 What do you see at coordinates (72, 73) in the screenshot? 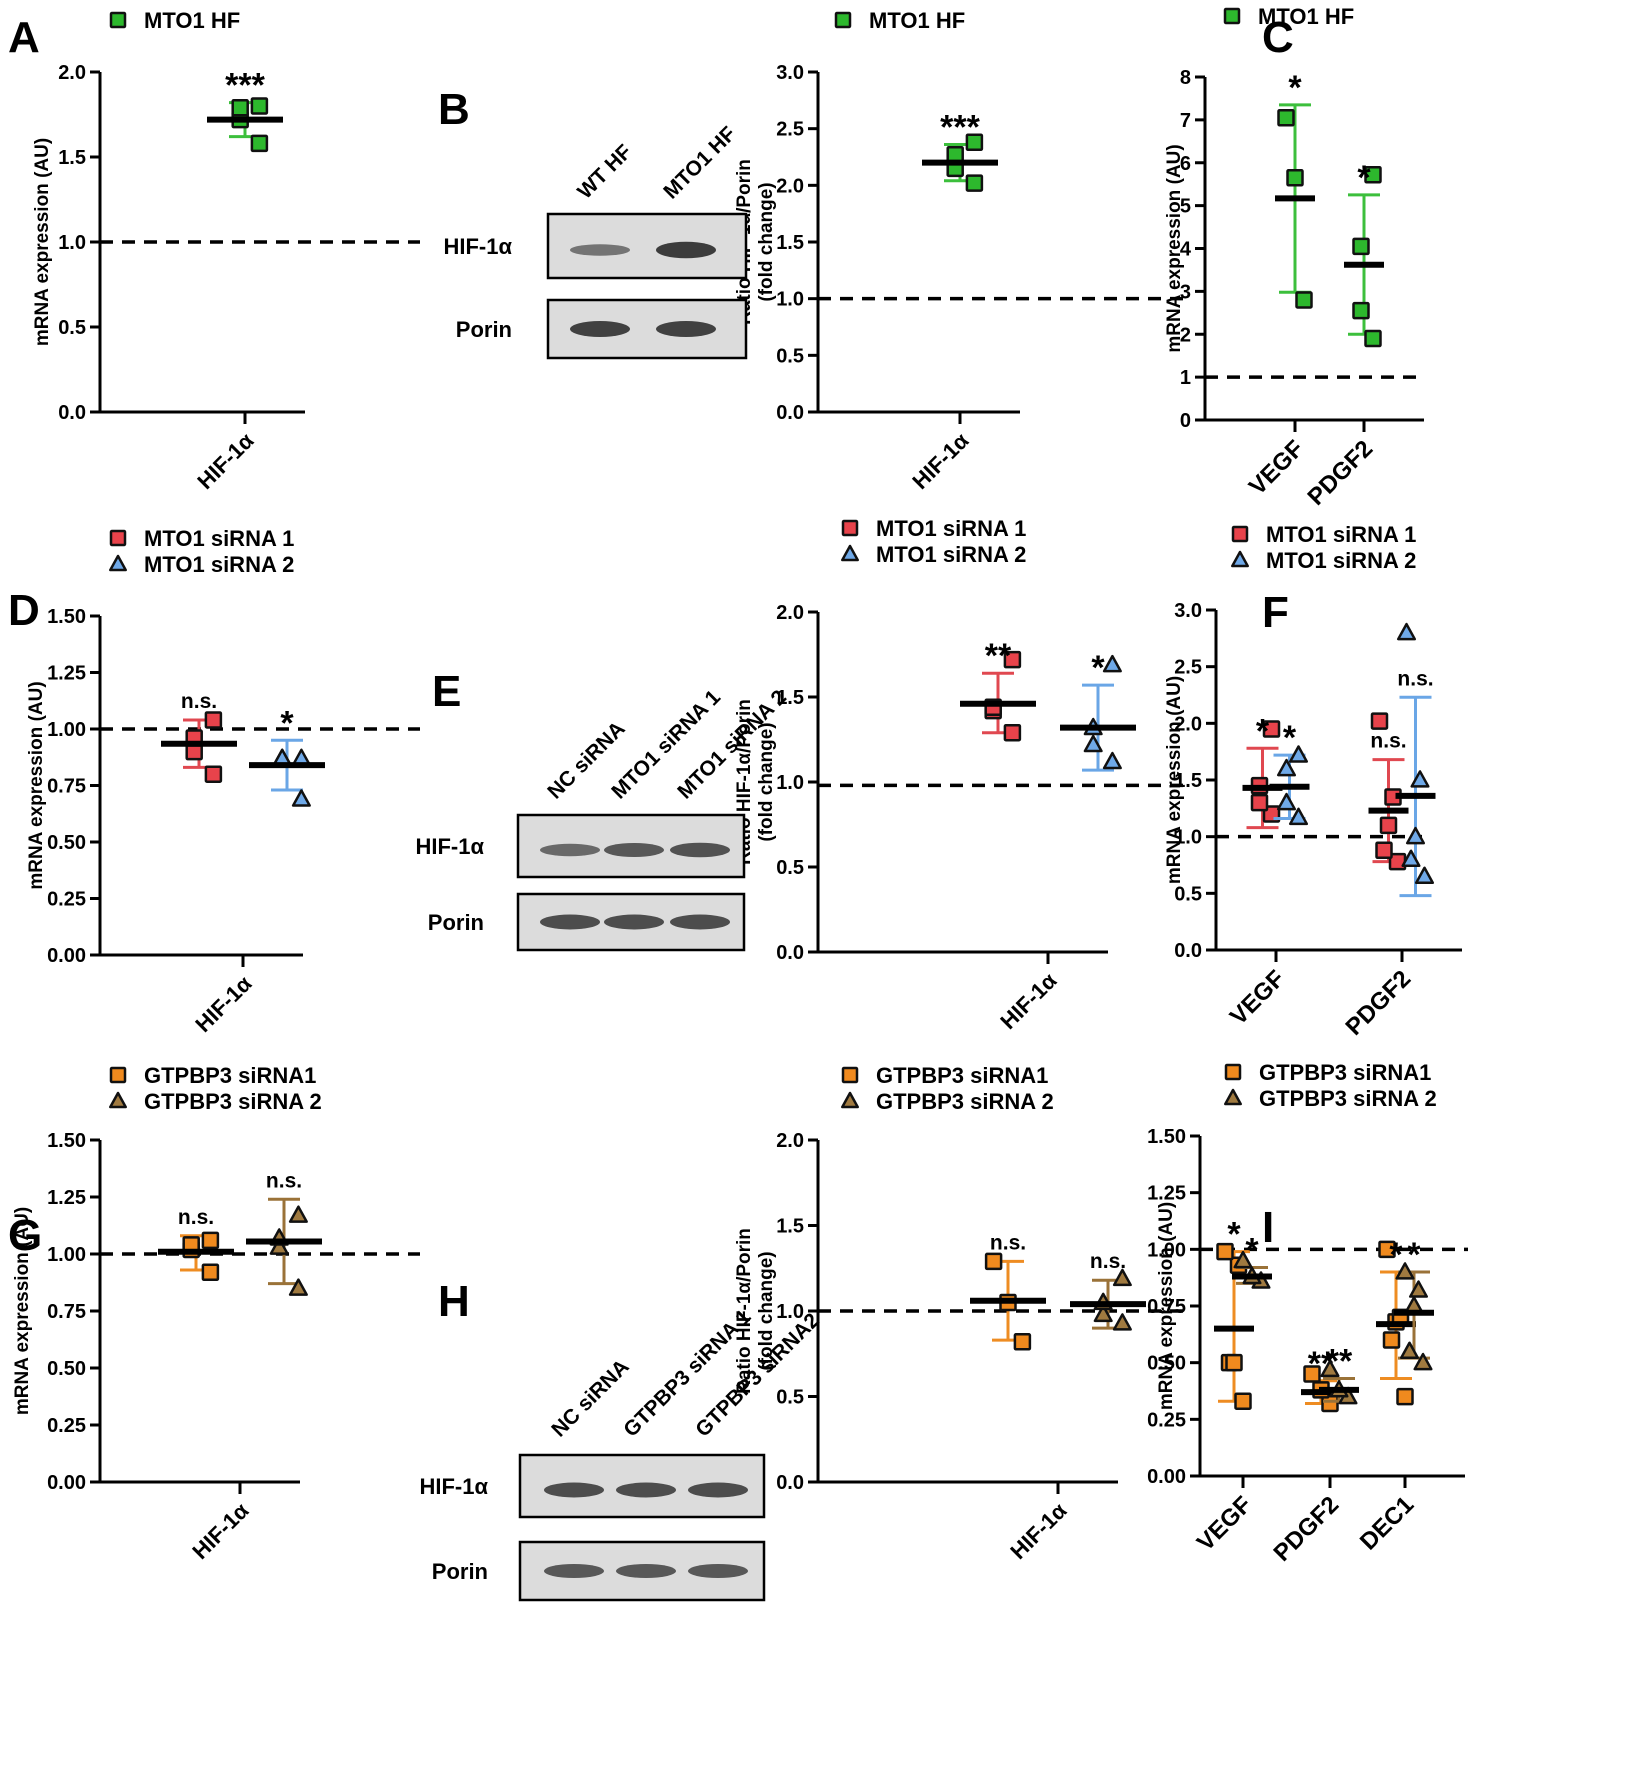
I see `y-tick-label-a: 2.0` at bounding box center [72, 73].